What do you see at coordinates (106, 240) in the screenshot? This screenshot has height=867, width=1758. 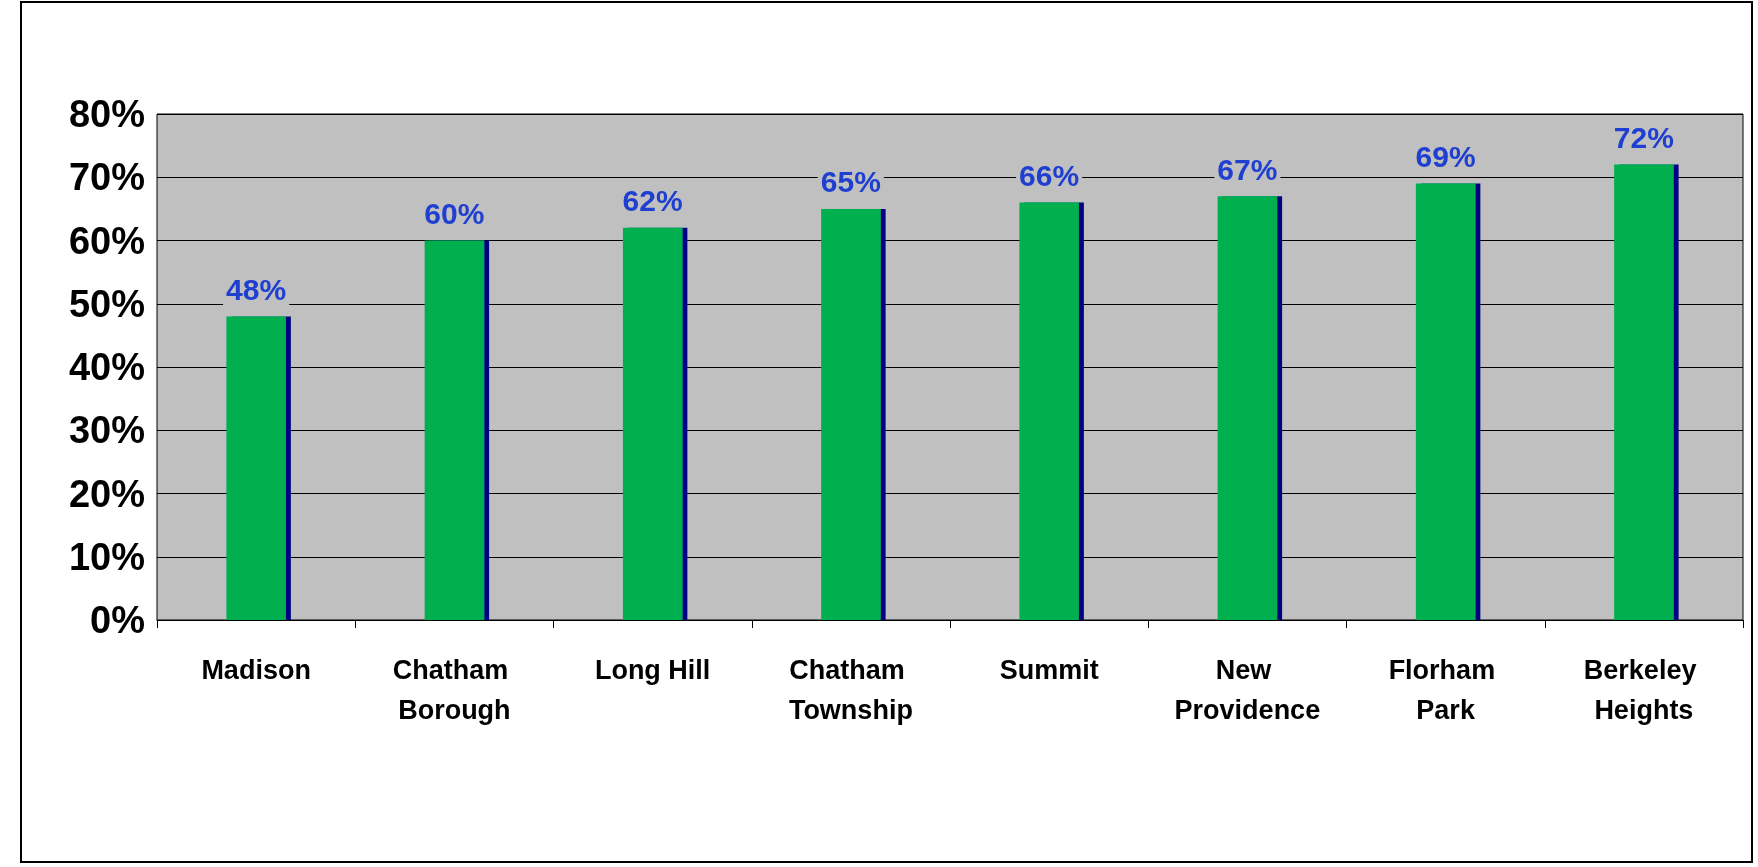 I see `y-tick-label: 60%` at bounding box center [106, 240].